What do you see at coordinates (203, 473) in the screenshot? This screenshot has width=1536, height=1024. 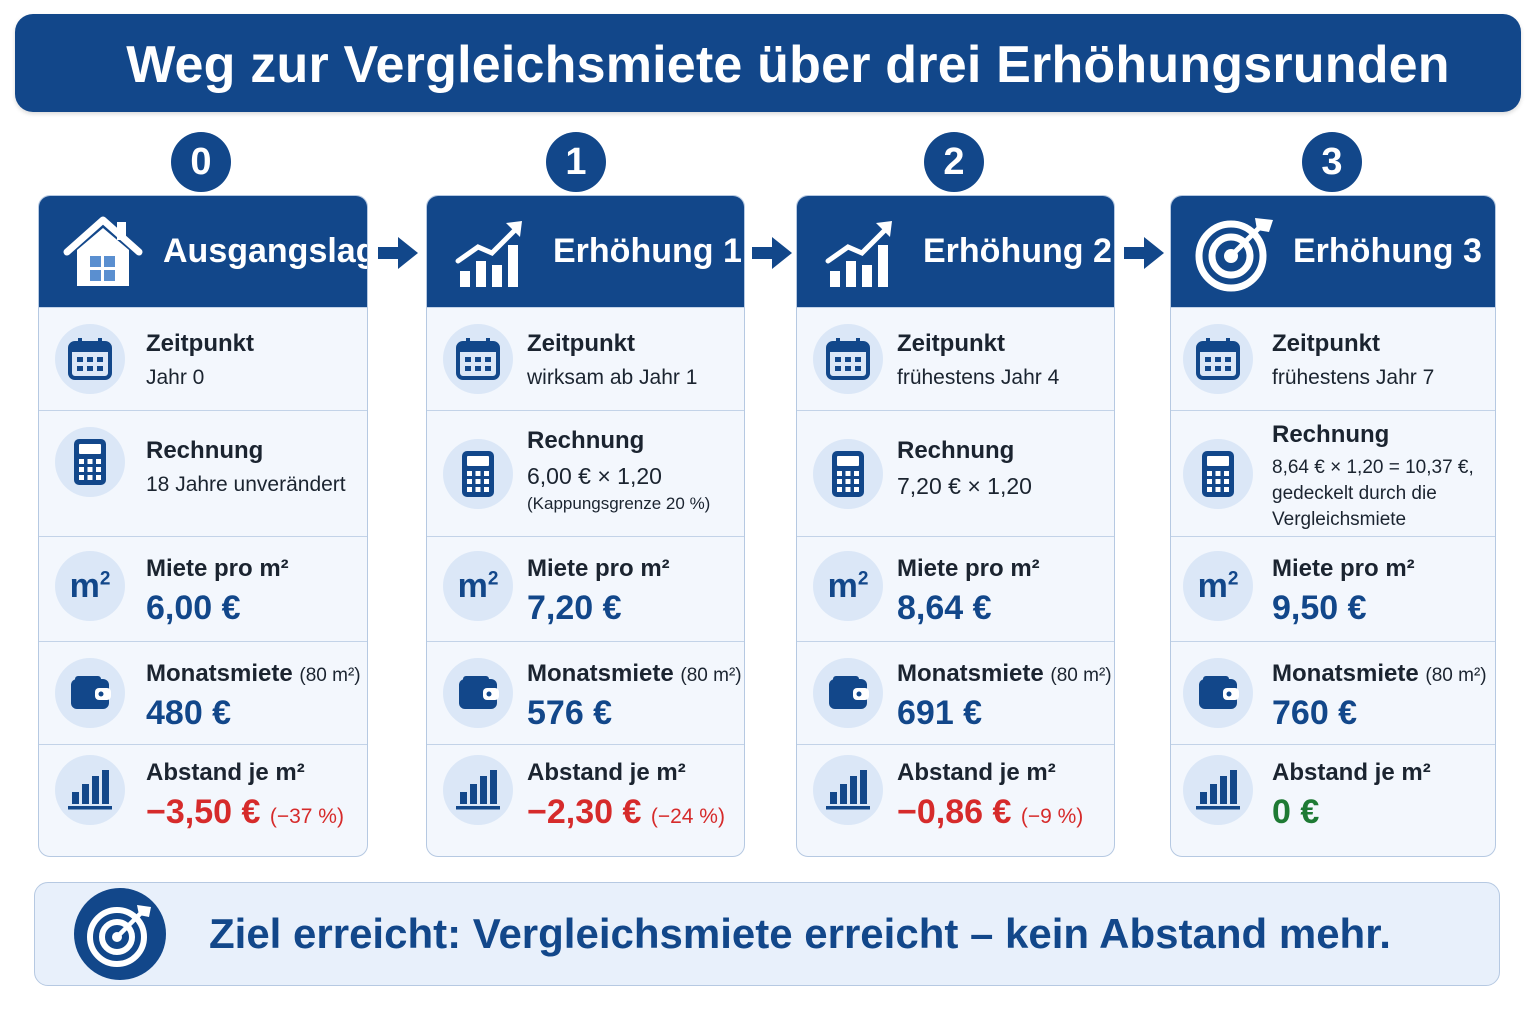 I see `row-rechnung: Rechnung 18 Jahre unverändert` at bounding box center [203, 473].